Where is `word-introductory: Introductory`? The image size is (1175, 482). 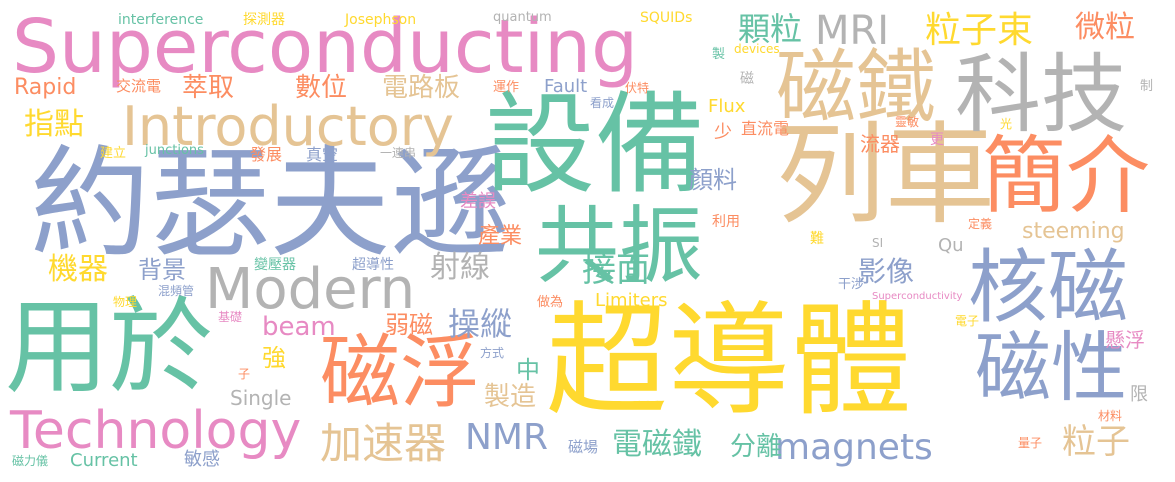 word-introductory: Introductory is located at coordinates (288, 126).